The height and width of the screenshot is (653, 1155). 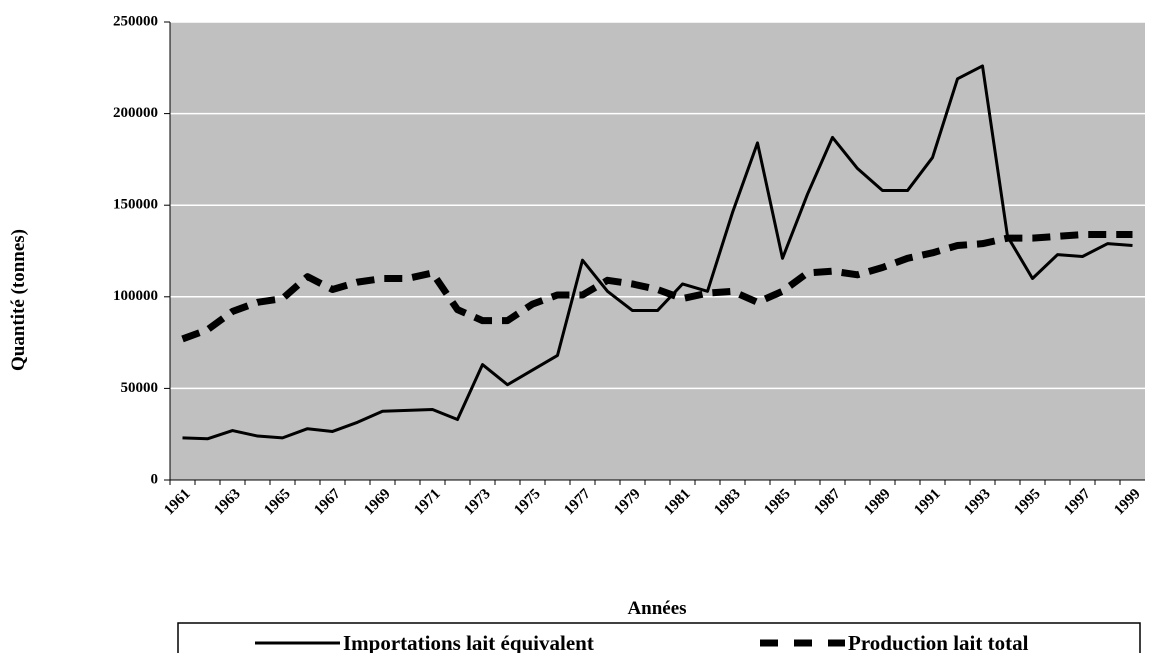 I want to click on y-tick-label: 250000, so click(x=135, y=21).